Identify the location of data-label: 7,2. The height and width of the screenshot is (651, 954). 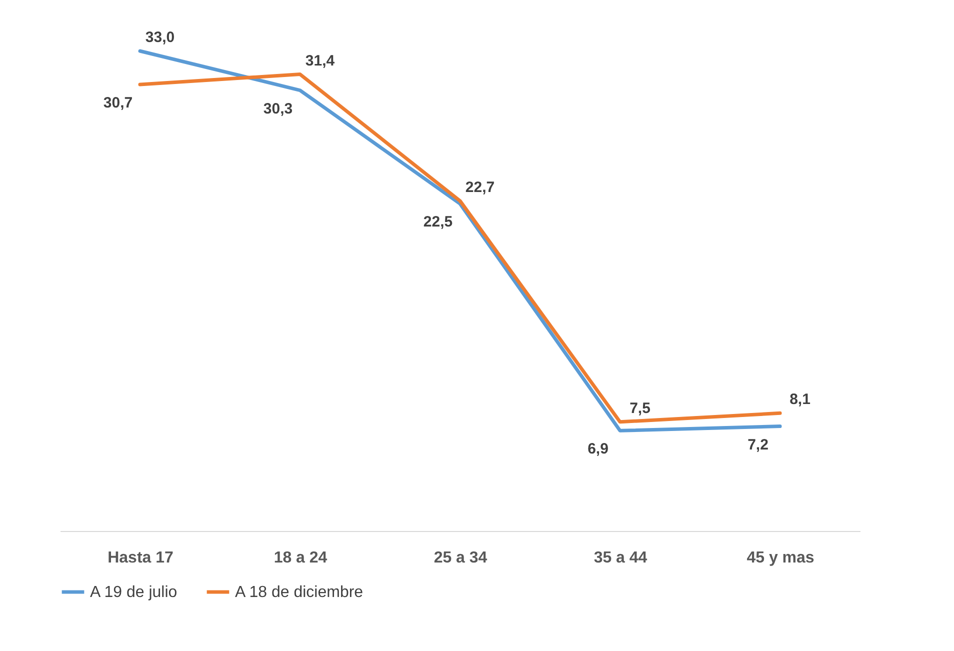
(758, 445).